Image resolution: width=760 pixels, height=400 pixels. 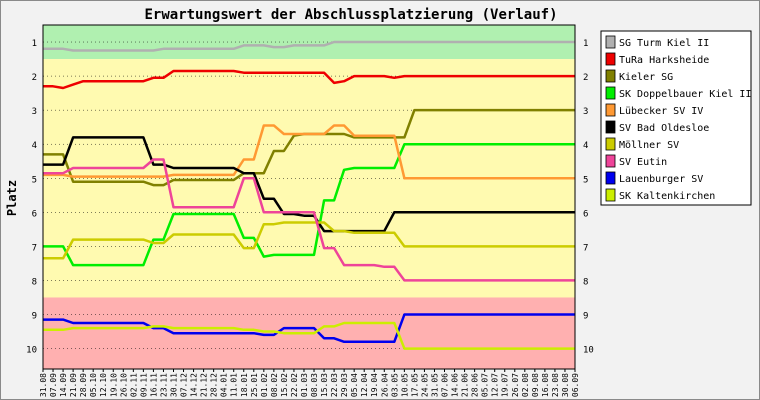 What do you see at coordinates (685, 94) in the screenshot?
I see `legend-label: SK Doppelbauer Kiel II` at bounding box center [685, 94].